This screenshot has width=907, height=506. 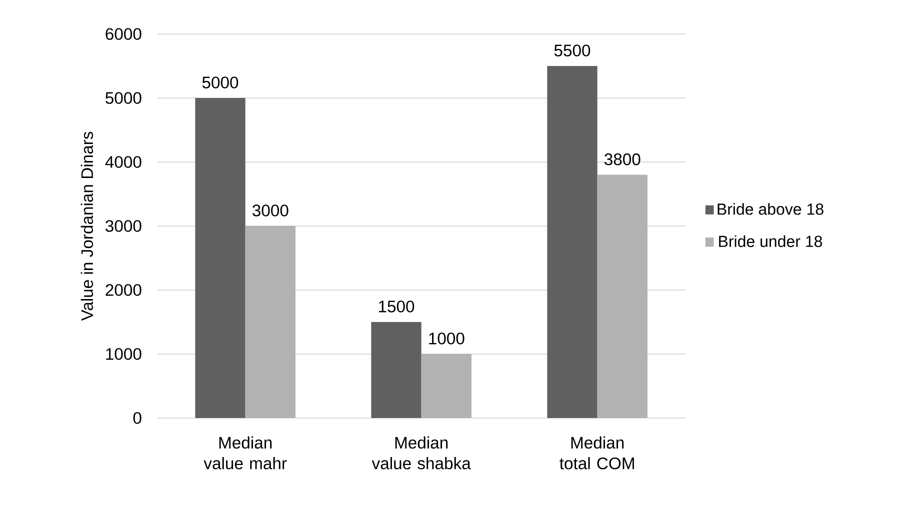 What do you see at coordinates (137, 418) in the screenshot?
I see `y-tick-label: 0` at bounding box center [137, 418].